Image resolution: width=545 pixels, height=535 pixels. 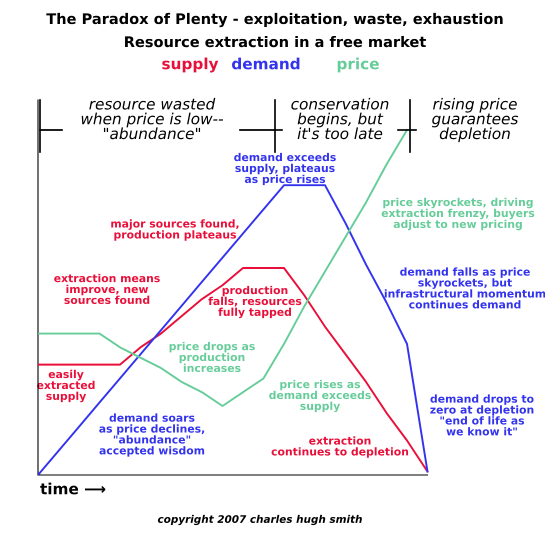 I want to click on chart-title: The Paradox of Plenty - exploitation, waste, exhaustion, so click(x=274, y=20).